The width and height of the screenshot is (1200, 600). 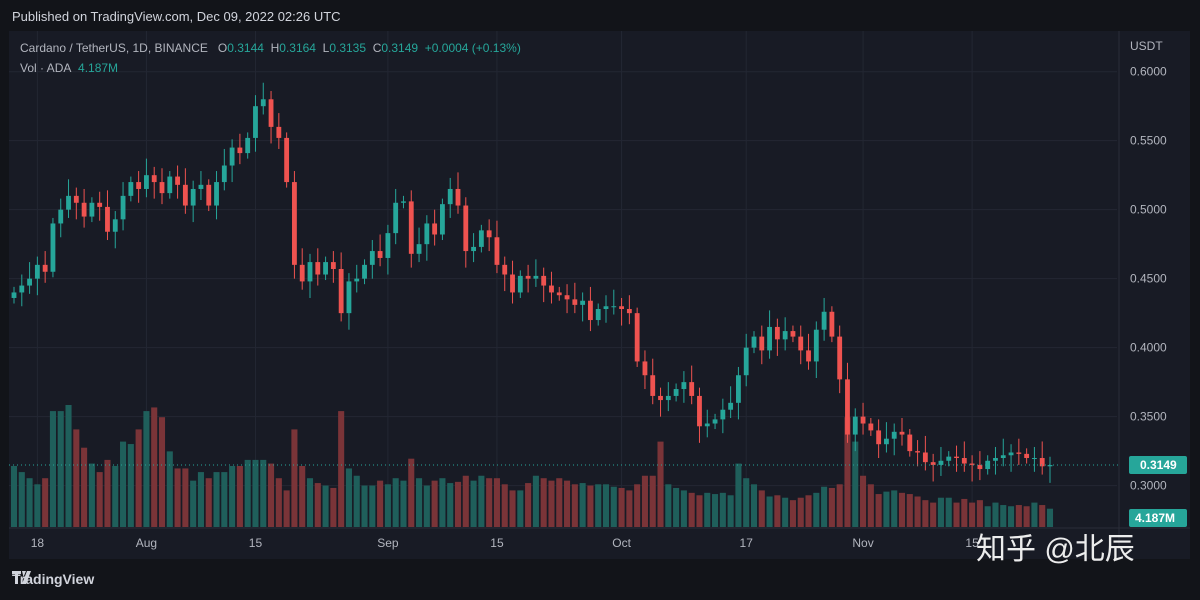 I want to click on high-value: 0.3164, so click(x=297, y=48).